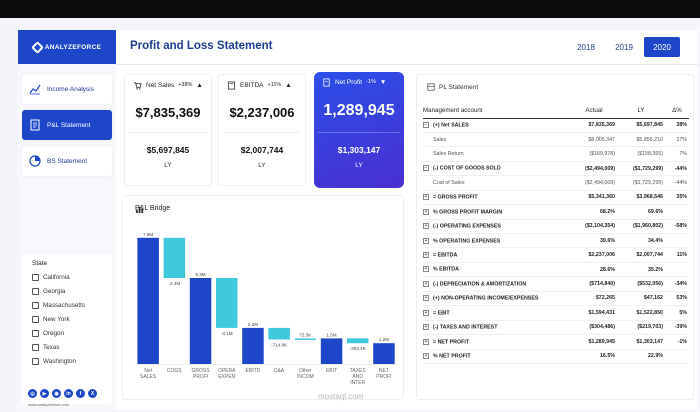  Describe the element at coordinates (168, 132) in the screenshot. I see `kpi-divider` at that location.